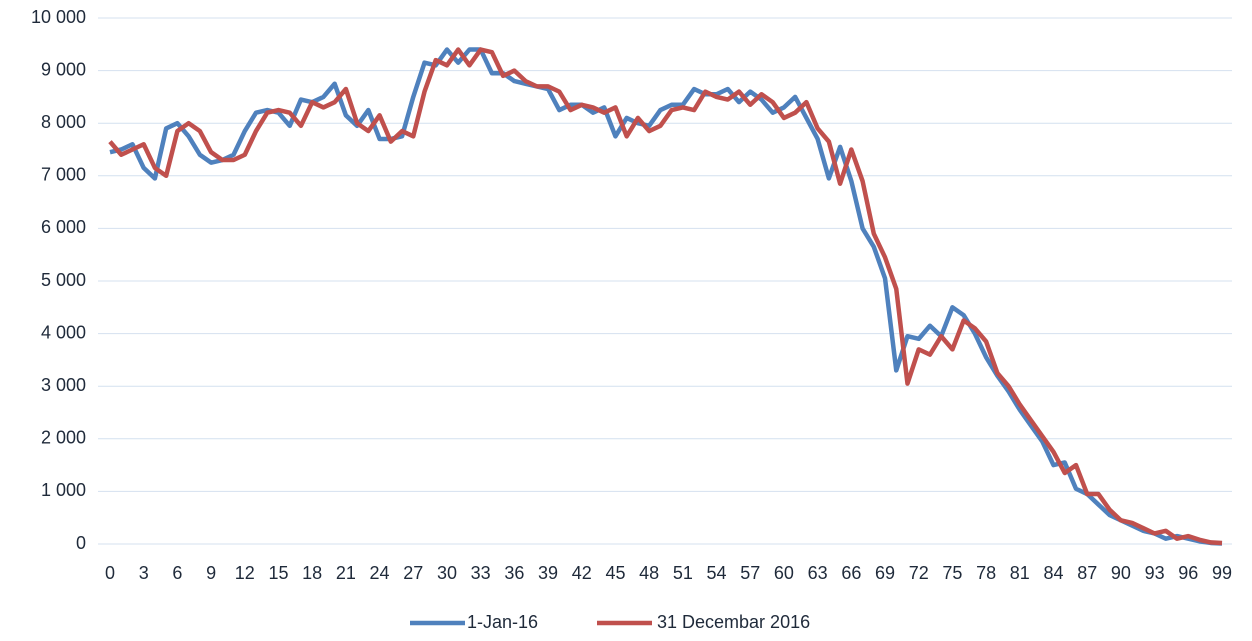 The image size is (1252, 641). Describe the element at coordinates (346, 573) in the screenshot. I see `x-tick-label: 21` at that location.